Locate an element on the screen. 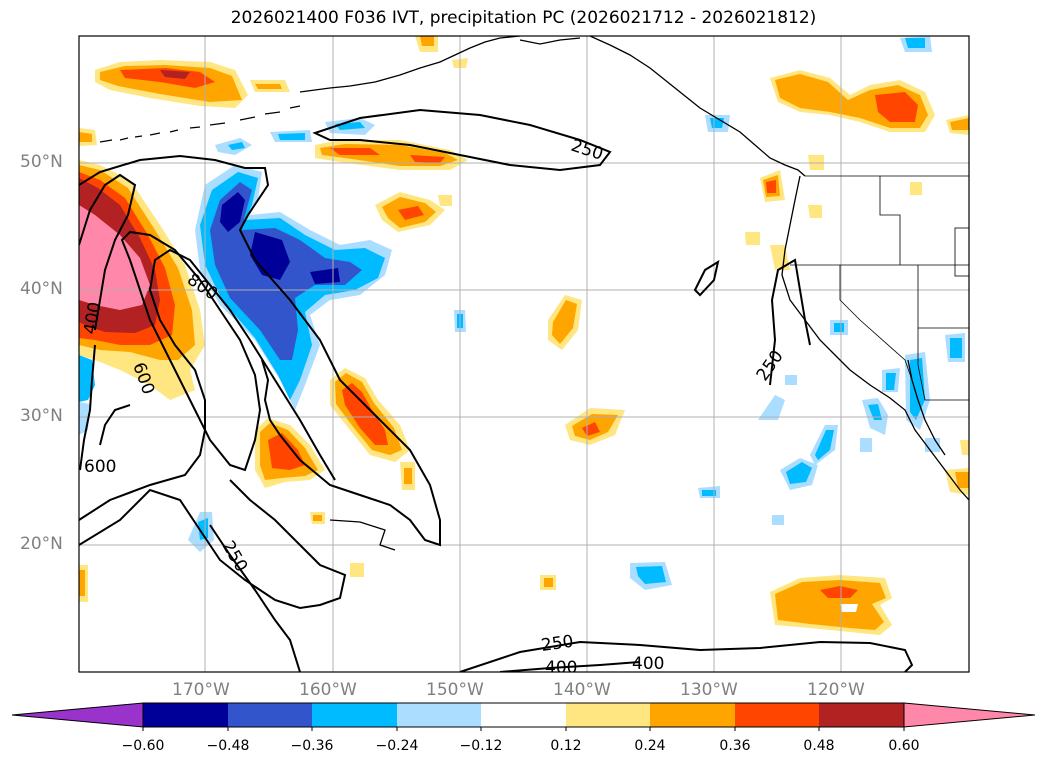  colorbar-tick: 0.36 is located at coordinates (735, 746).